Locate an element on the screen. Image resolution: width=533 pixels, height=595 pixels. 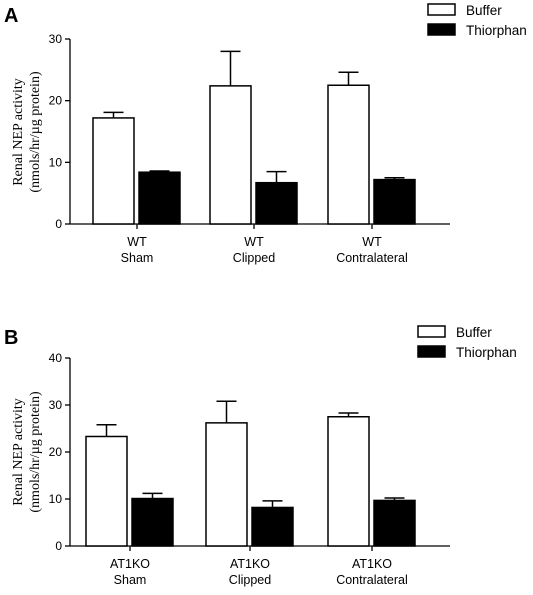
legend-a: Buffer Thiorphan is located at coordinates (477, 20).